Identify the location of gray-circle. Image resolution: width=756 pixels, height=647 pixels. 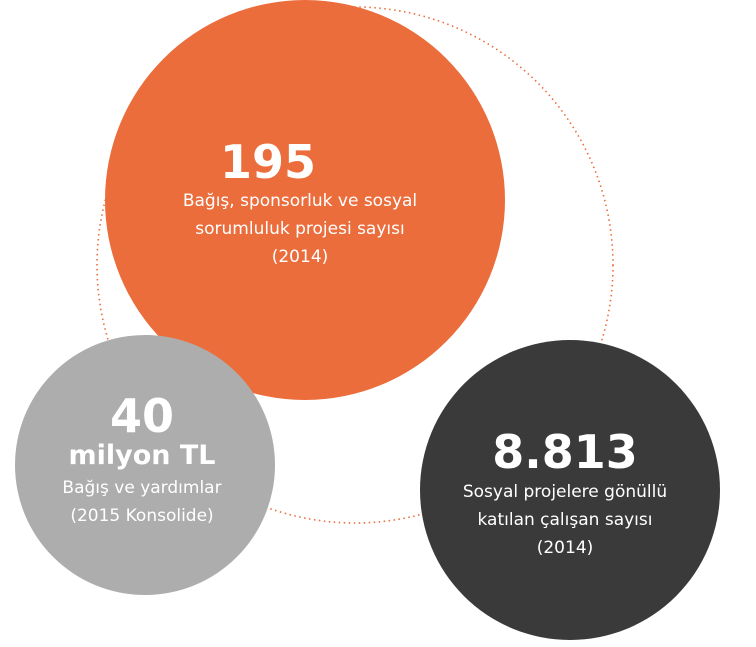
(145, 465).